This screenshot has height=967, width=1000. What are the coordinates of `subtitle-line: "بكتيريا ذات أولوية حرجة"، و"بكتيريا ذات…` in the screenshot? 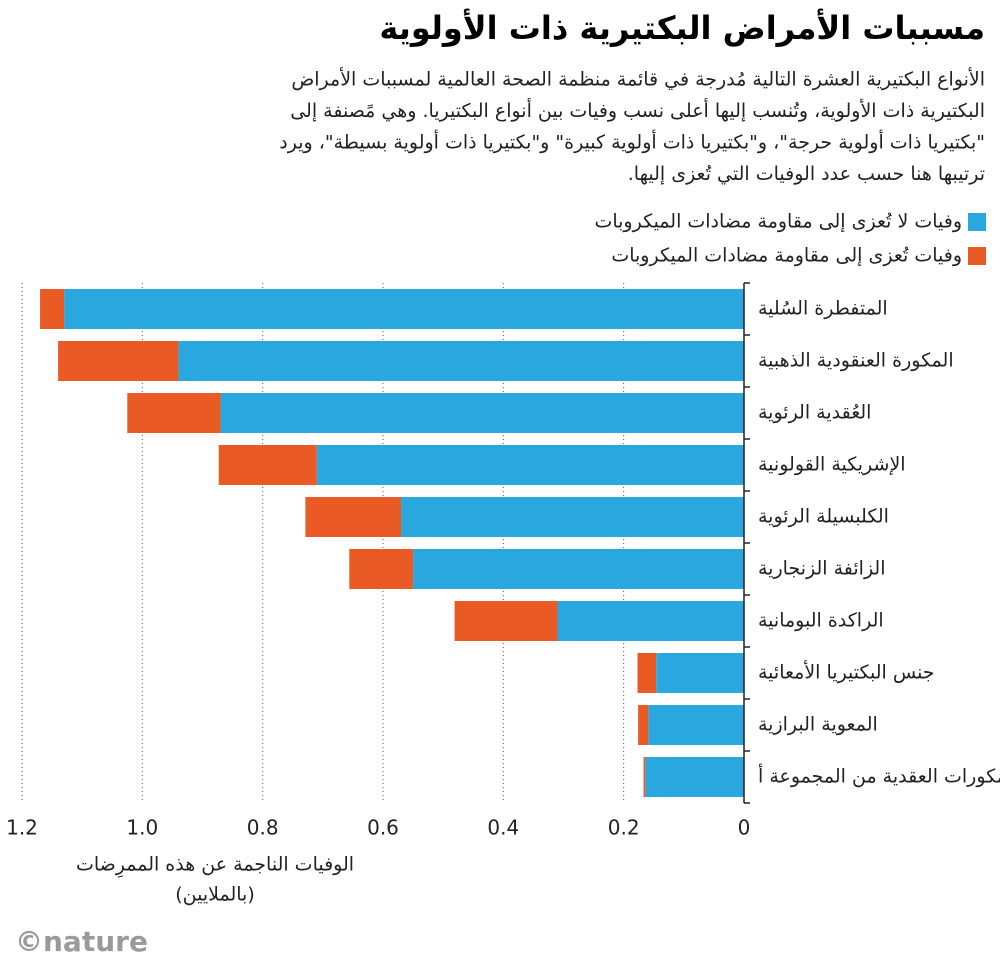 It's located at (632, 142).